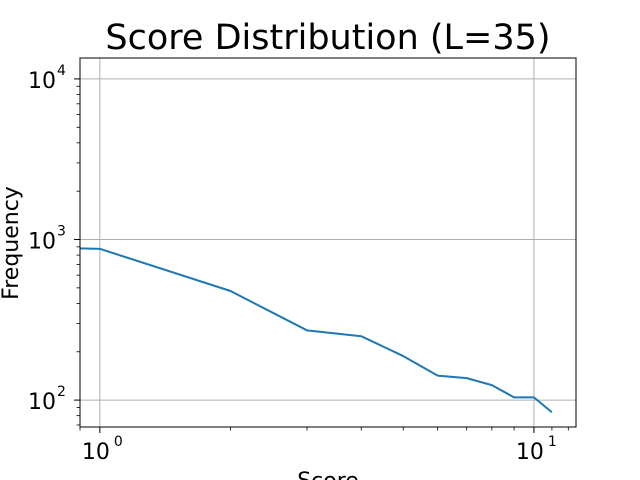 The image size is (640, 480). What do you see at coordinates (61, 392) in the screenshot?
I see `y-tick-exponent: 2` at bounding box center [61, 392].